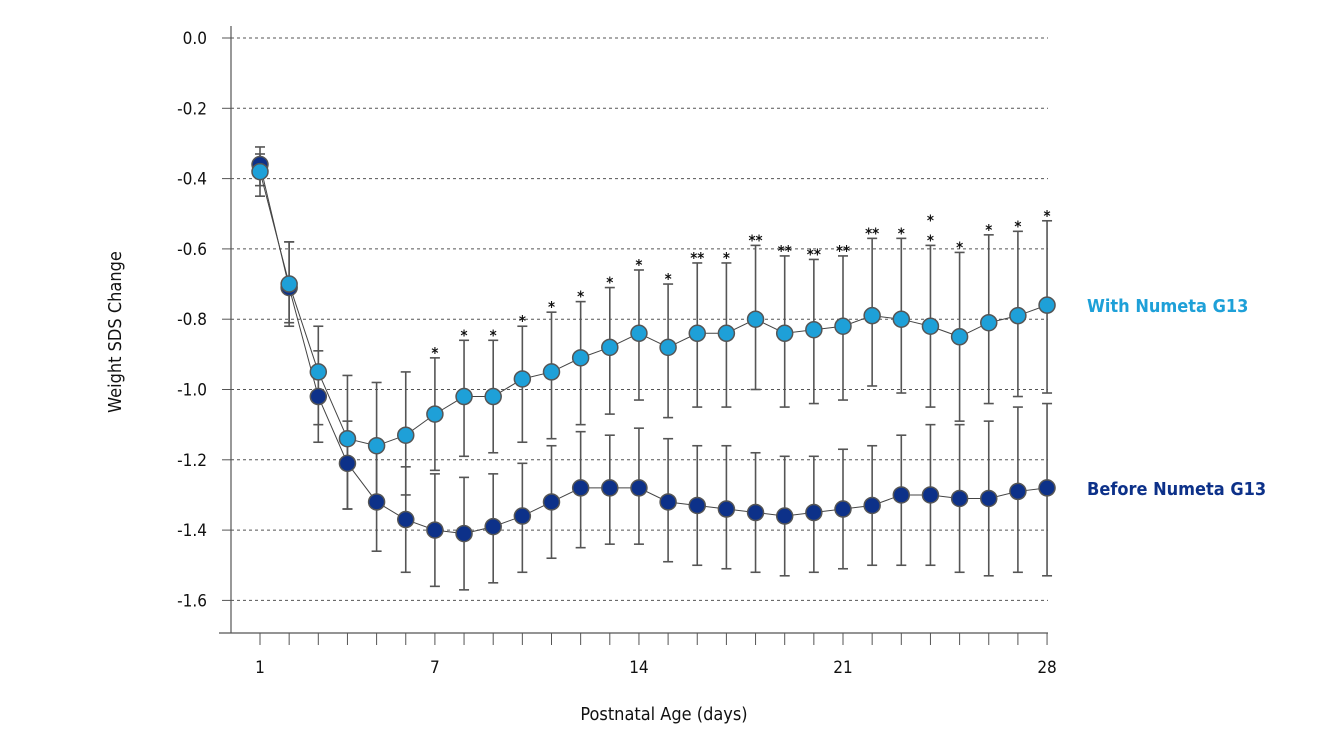  I want to click on y-tick-label: -0.8, so click(192, 320).